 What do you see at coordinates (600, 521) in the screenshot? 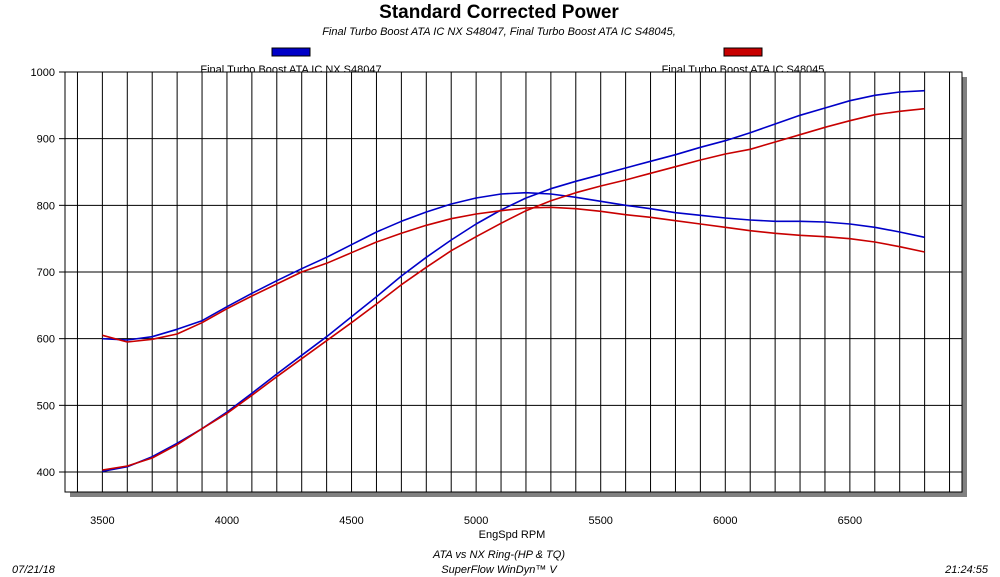
I see `x-tick-label: 5500` at bounding box center [600, 521].